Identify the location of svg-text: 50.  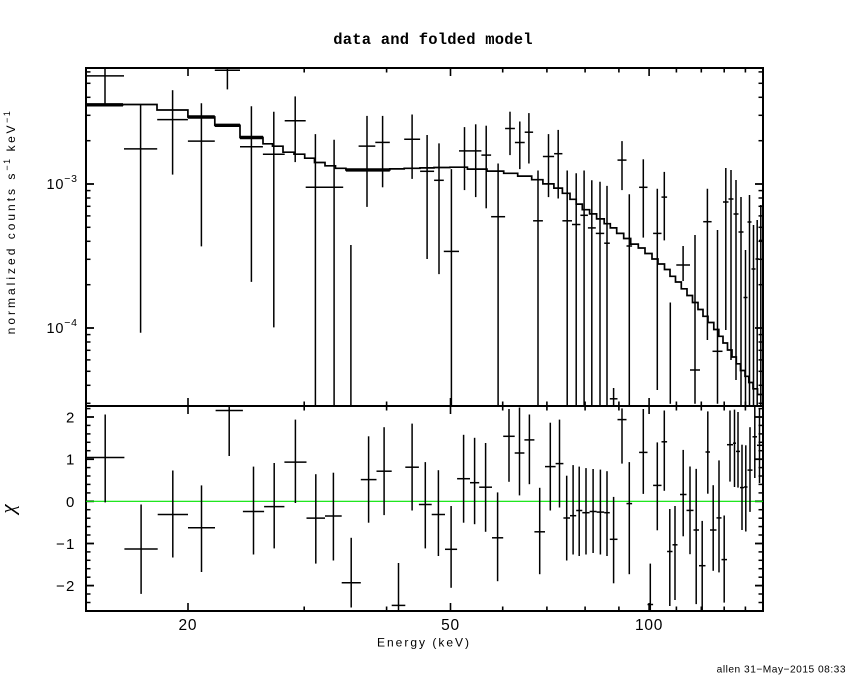
(450, 625).